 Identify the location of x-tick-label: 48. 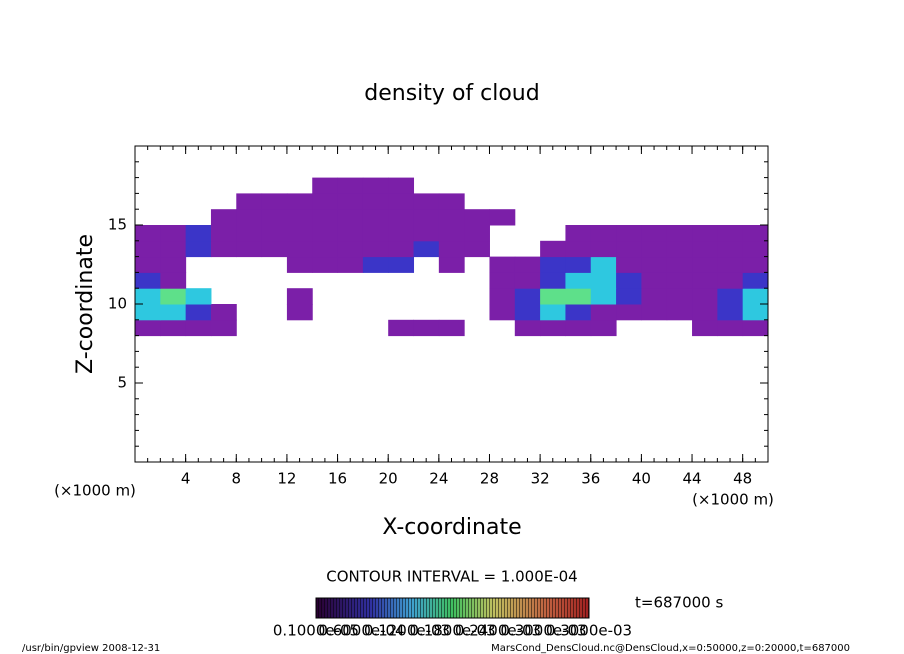
(742, 479).